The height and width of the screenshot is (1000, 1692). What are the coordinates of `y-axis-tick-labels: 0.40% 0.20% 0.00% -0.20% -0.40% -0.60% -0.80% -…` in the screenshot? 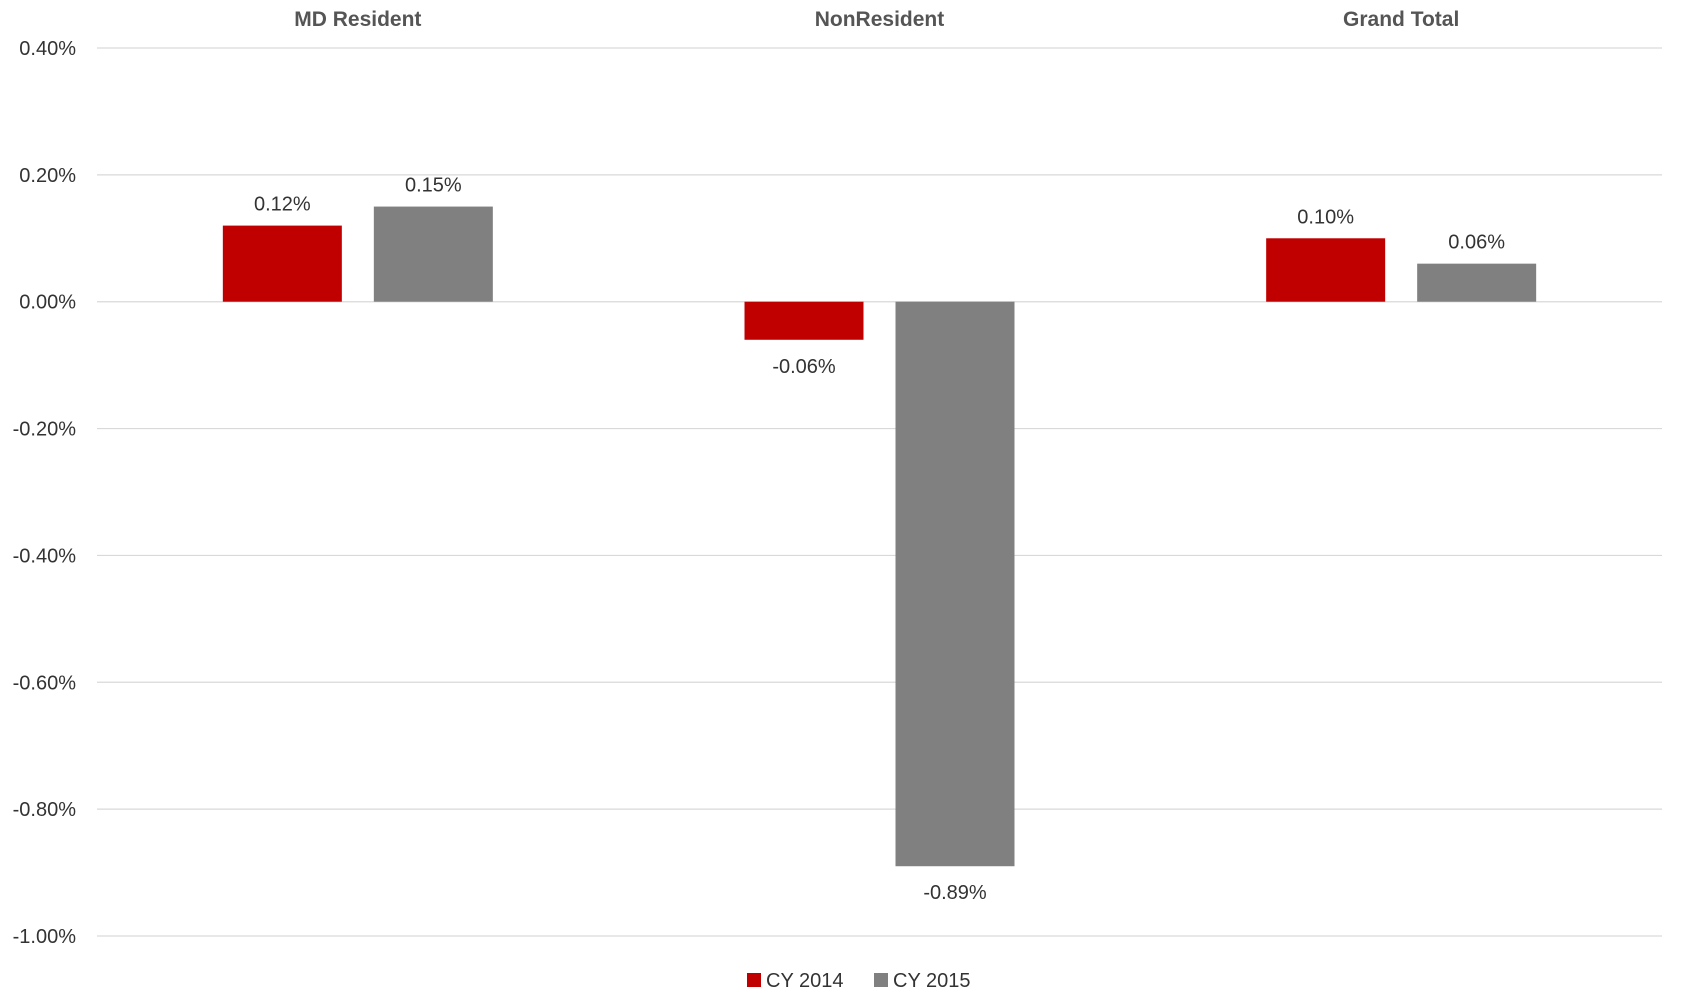 It's located at (45, 493).